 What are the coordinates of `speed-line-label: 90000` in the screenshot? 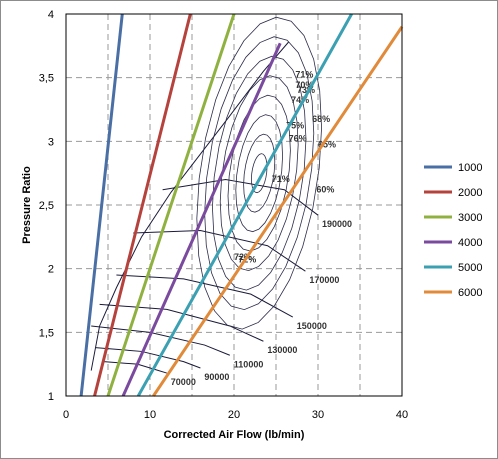 It's located at (216, 377).